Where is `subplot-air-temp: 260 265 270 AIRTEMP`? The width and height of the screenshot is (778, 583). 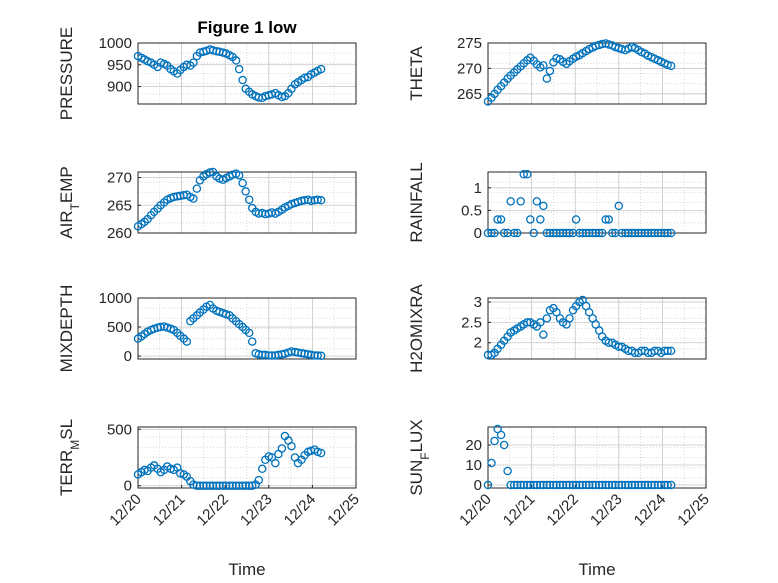 subplot-air-temp: 260 265 270 AIRTEMP is located at coordinates (207, 204).